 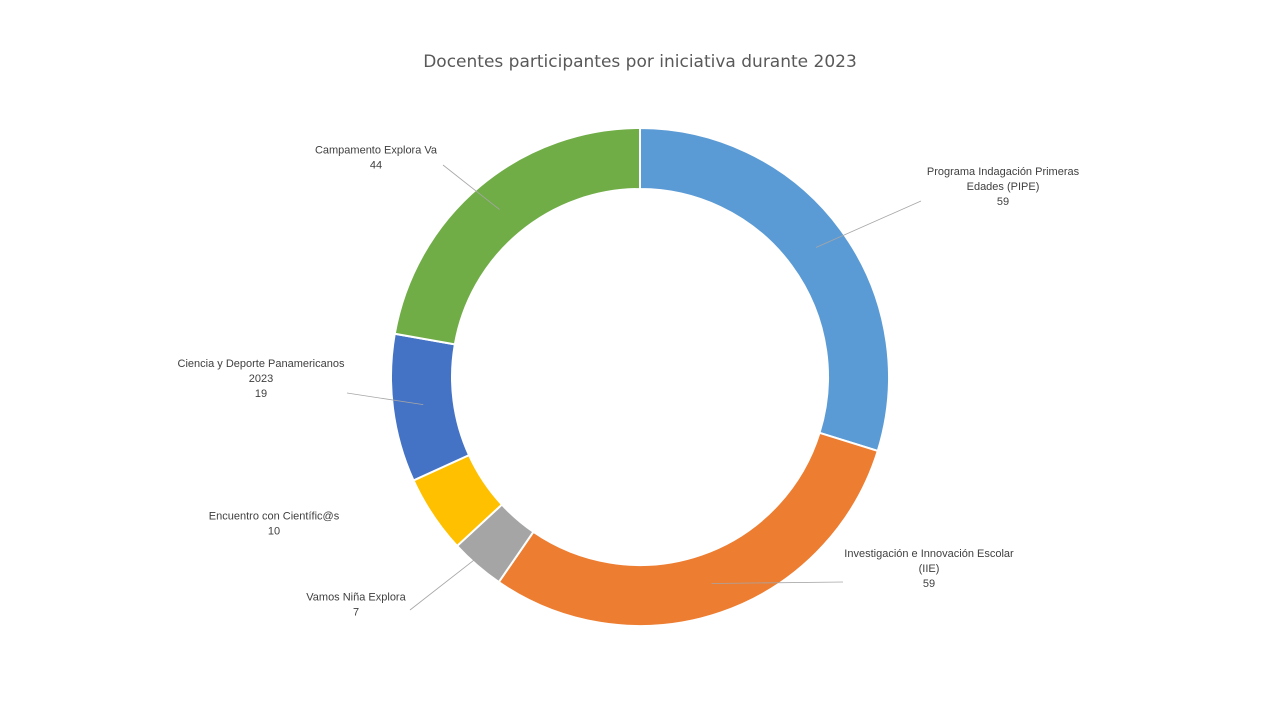 What do you see at coordinates (274, 524) in the screenshot?
I see `data-label: Encuentro con Científic@s 10` at bounding box center [274, 524].